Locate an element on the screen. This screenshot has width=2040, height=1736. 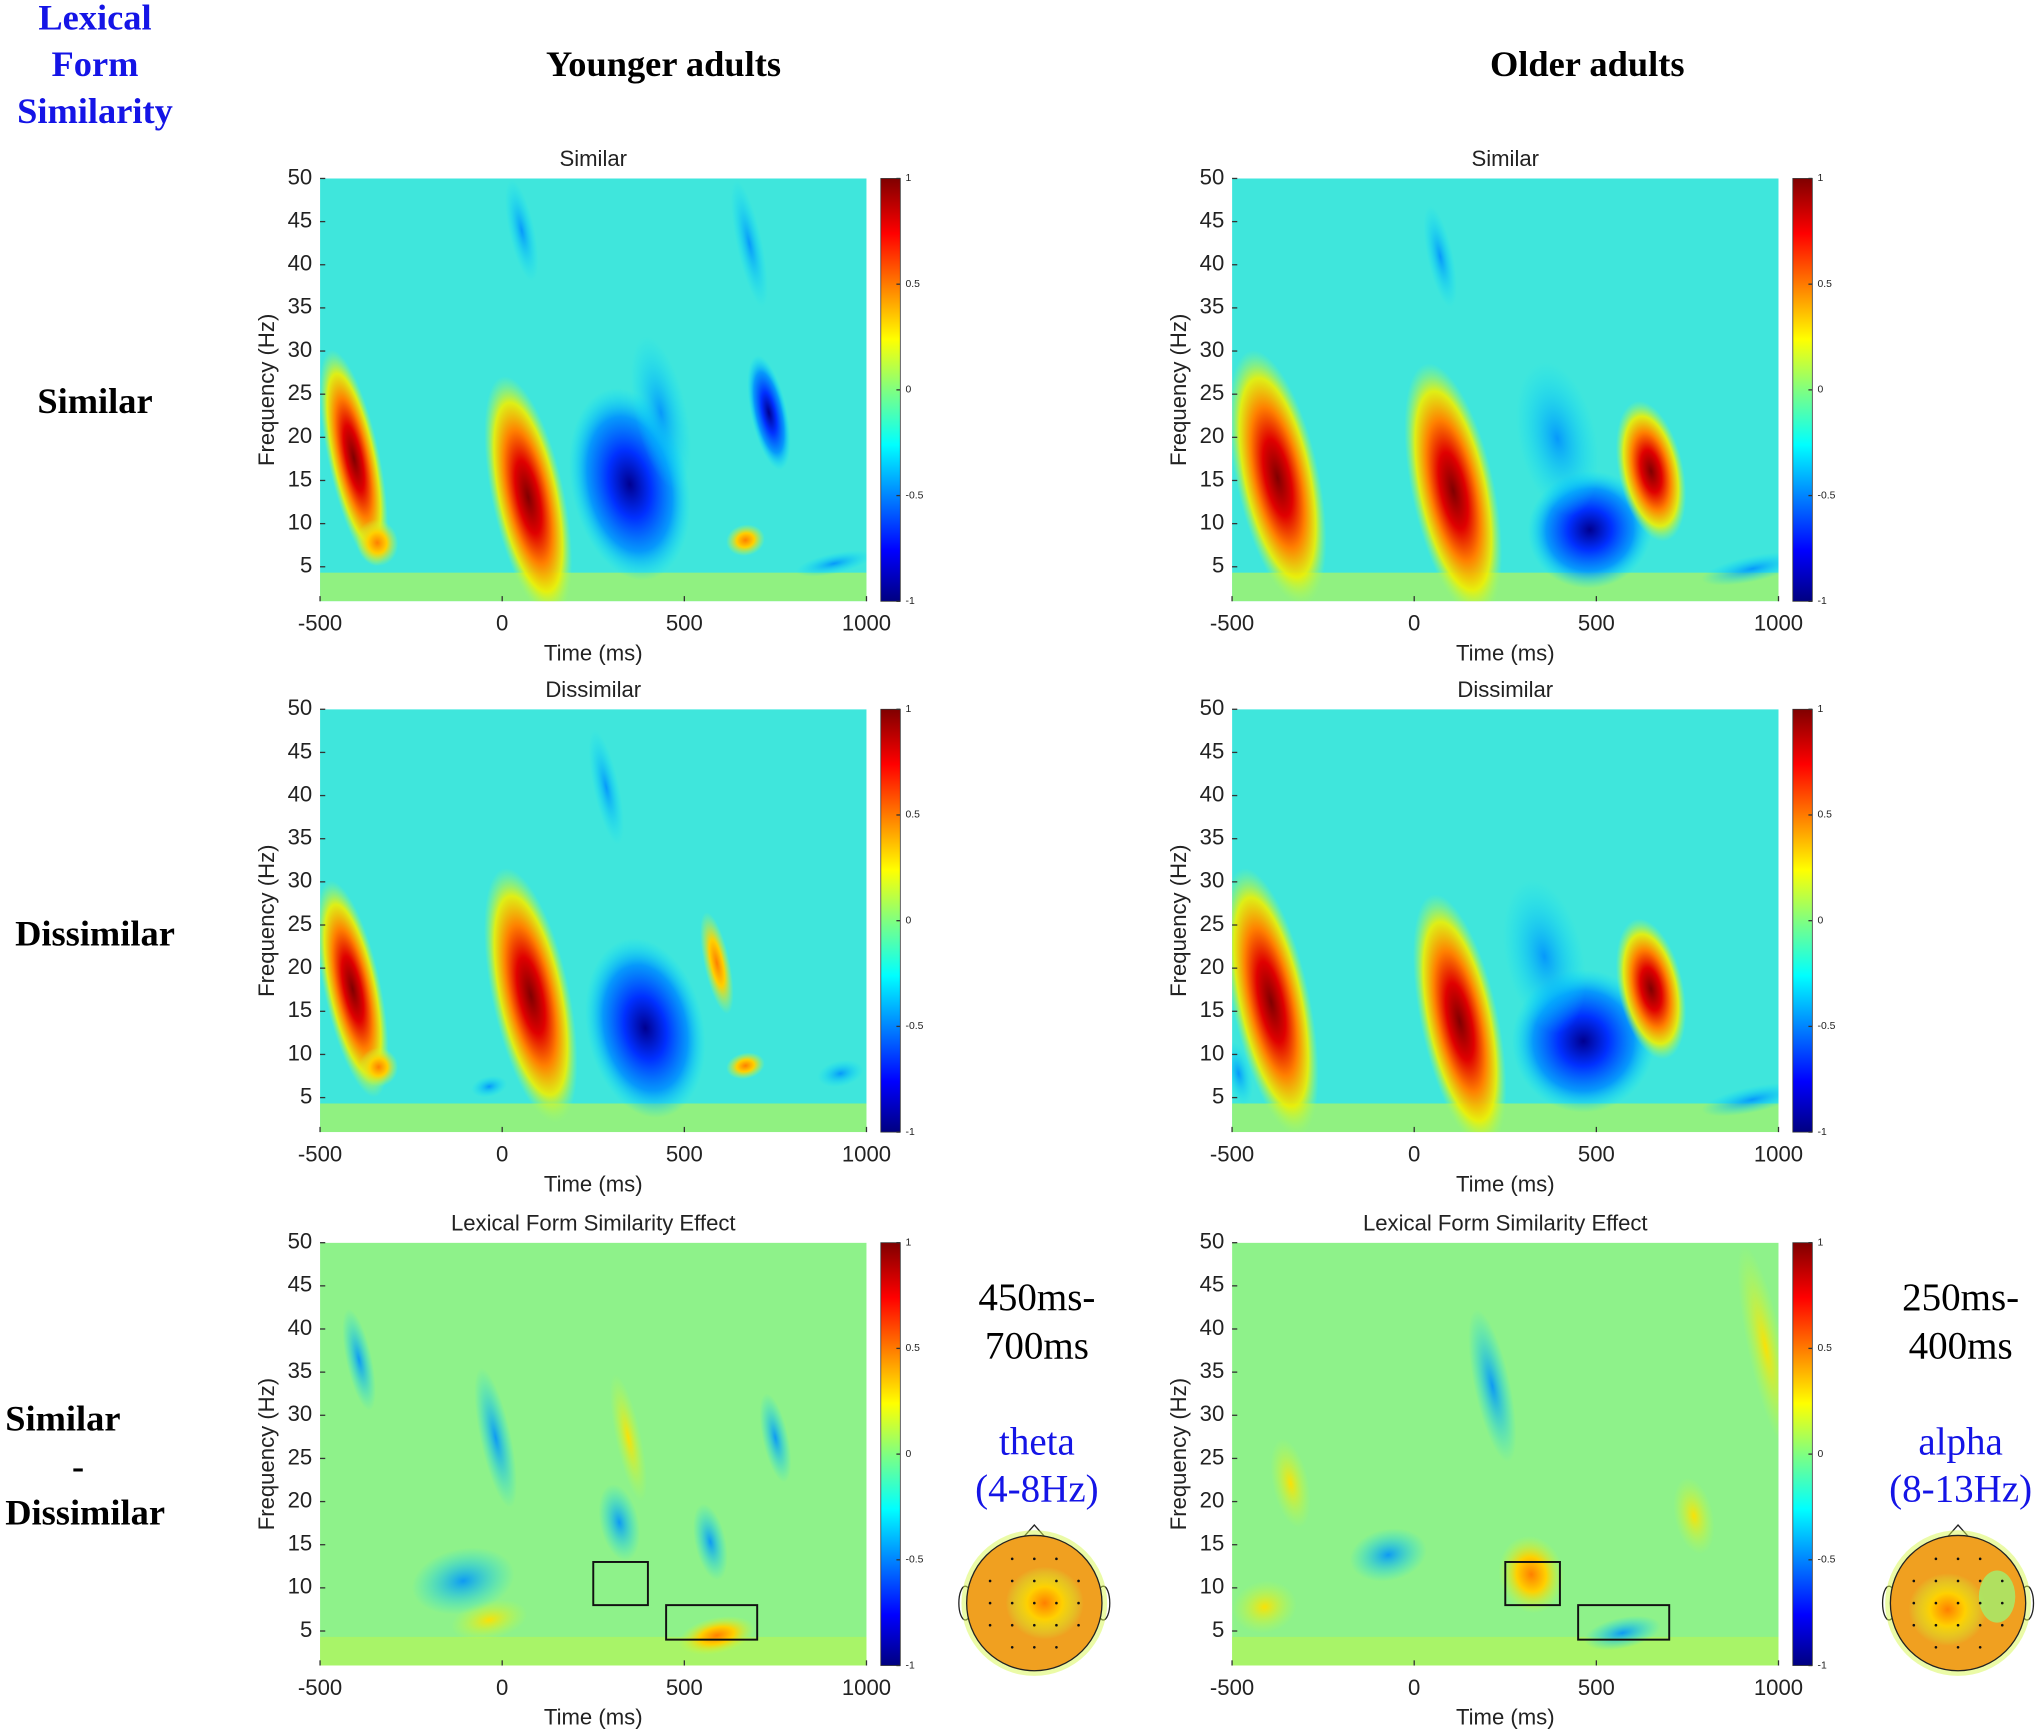
colorbar-tick-label: -0.5 is located at coordinates (915, 1026).